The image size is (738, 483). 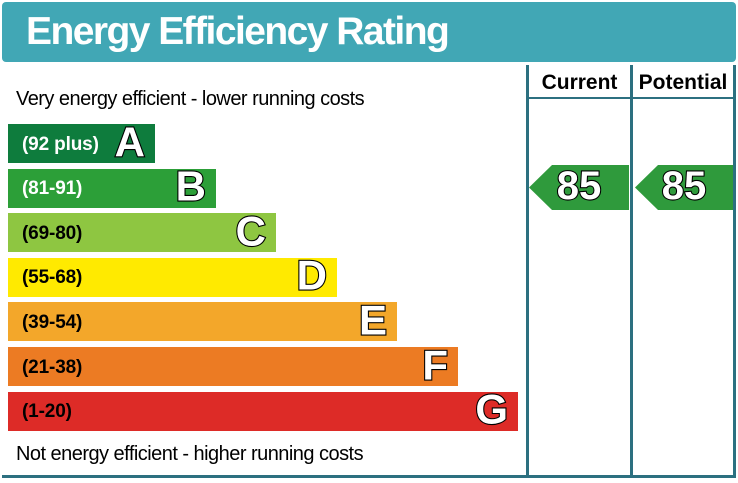 I want to click on band-f-range: (21-38), so click(x=52, y=367).